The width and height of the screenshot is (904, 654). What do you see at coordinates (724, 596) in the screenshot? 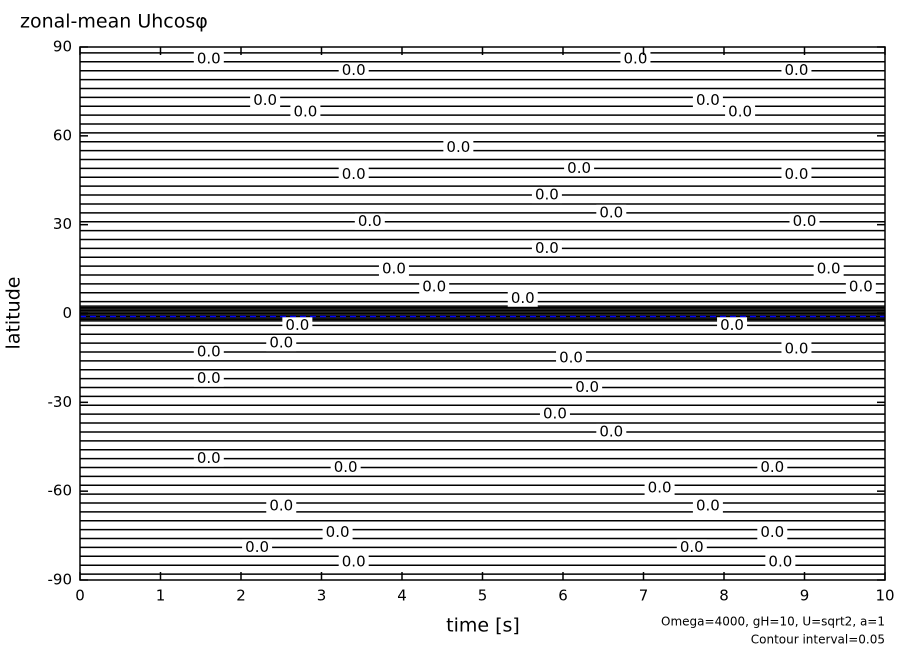
I see `x-tick-label: 8` at bounding box center [724, 596].